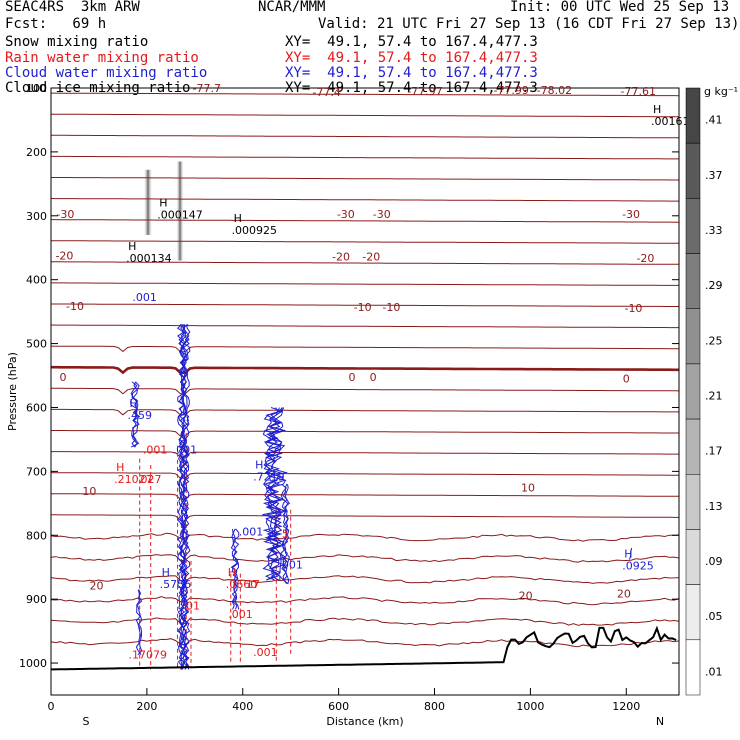  I want to click on maximum-value-label: .000925, so click(255, 230).